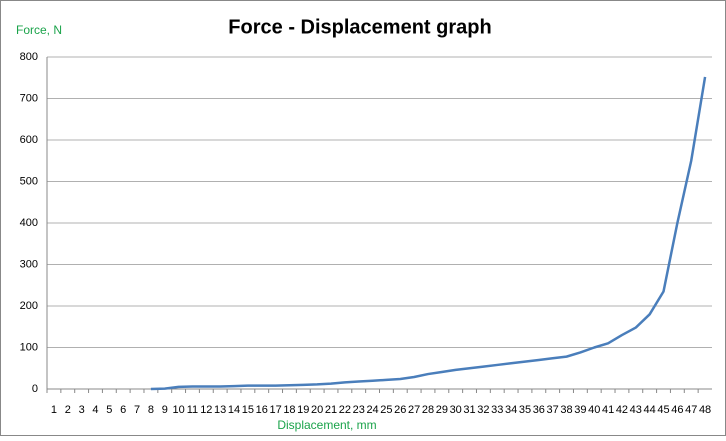  I want to click on x-tick-label: 19, so click(303, 410).